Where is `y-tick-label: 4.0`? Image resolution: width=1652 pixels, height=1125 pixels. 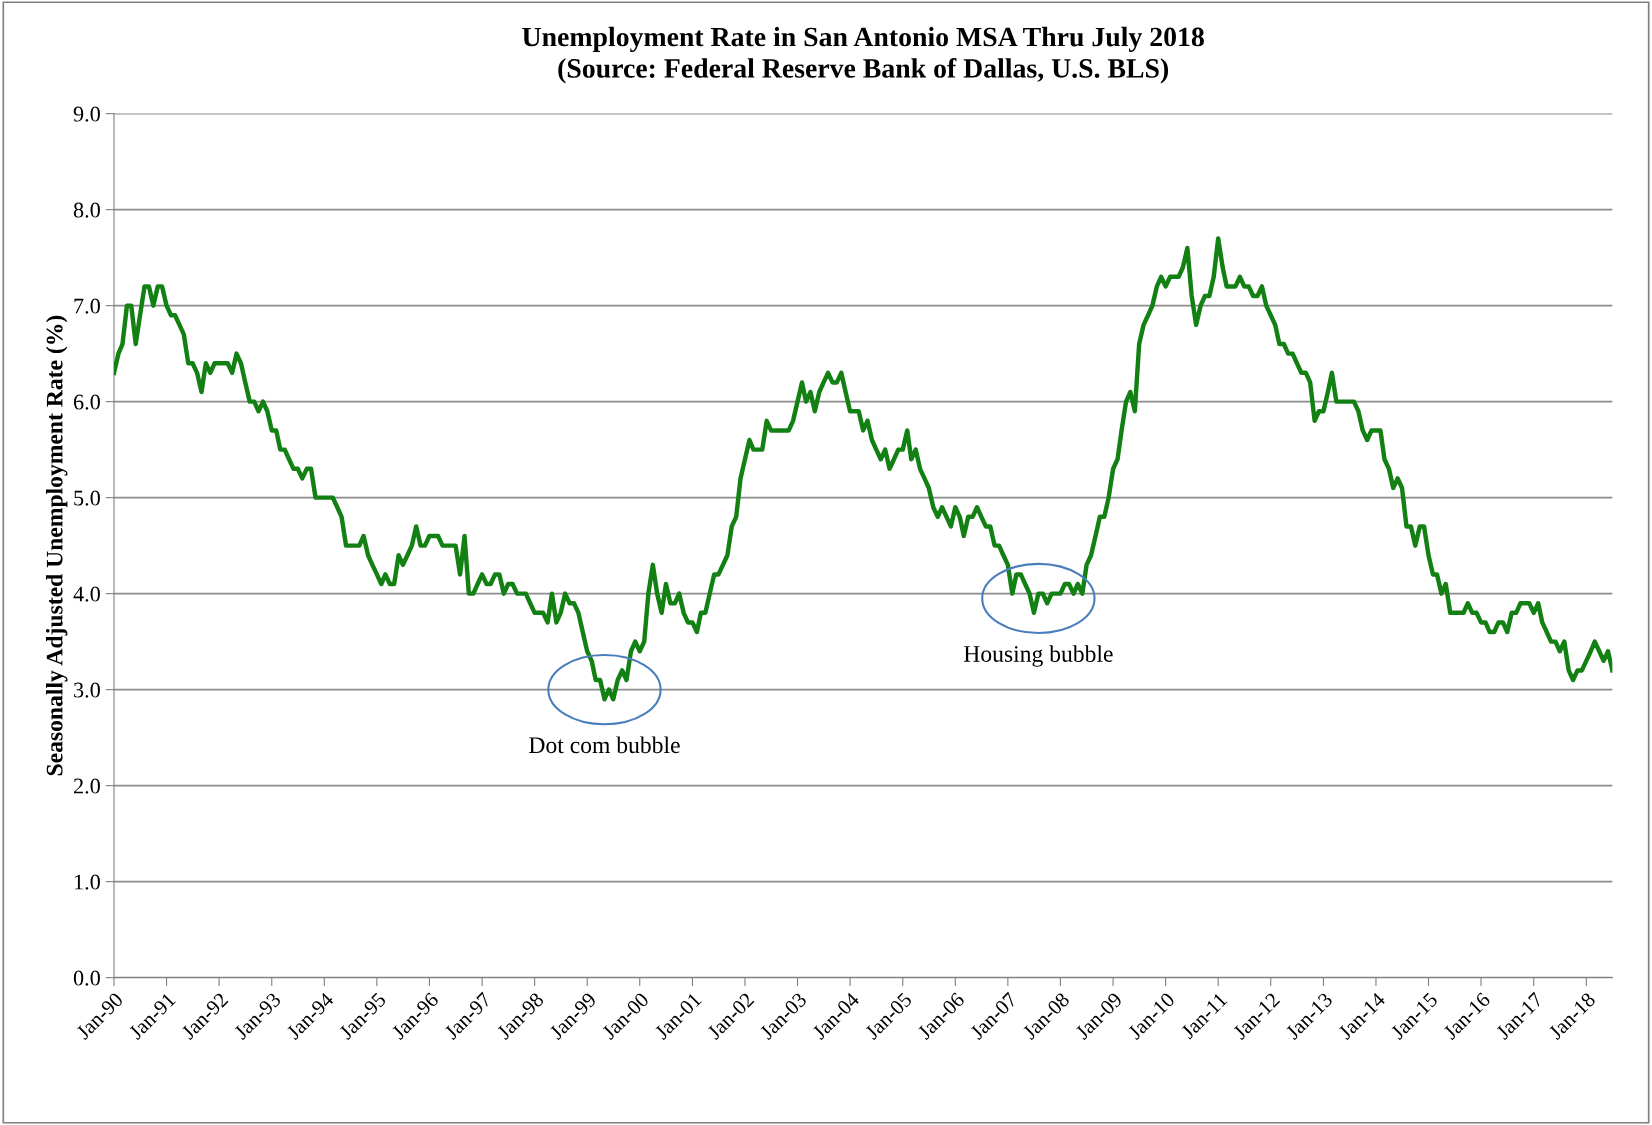
y-tick-label: 4.0 is located at coordinates (86, 594).